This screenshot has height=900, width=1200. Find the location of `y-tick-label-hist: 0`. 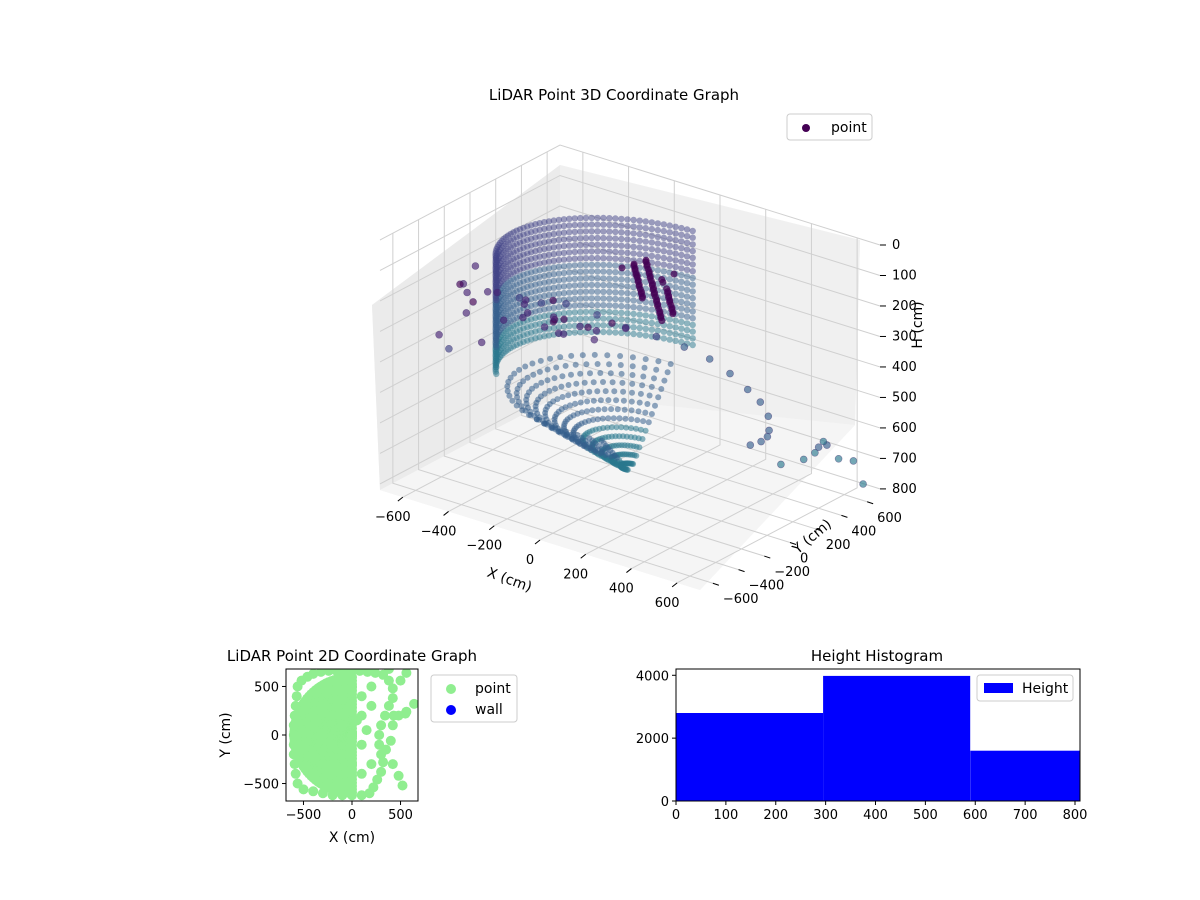

y-tick-label-hist: 0 is located at coordinates (665, 802).